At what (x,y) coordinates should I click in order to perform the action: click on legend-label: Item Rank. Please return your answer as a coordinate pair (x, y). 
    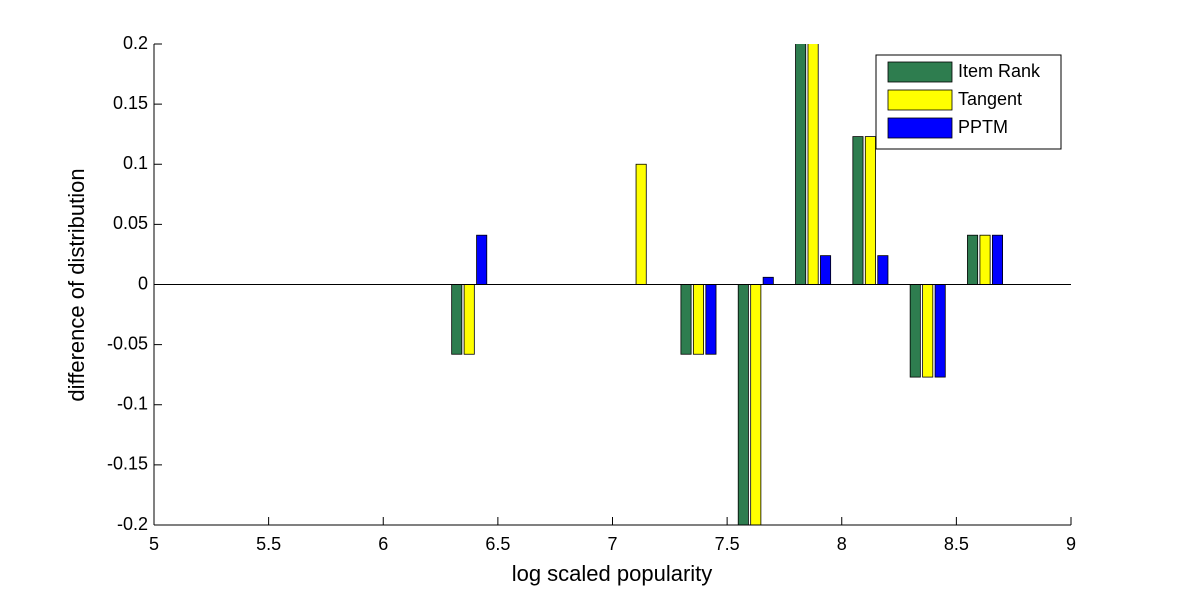
    Looking at the image, I should click on (999, 71).